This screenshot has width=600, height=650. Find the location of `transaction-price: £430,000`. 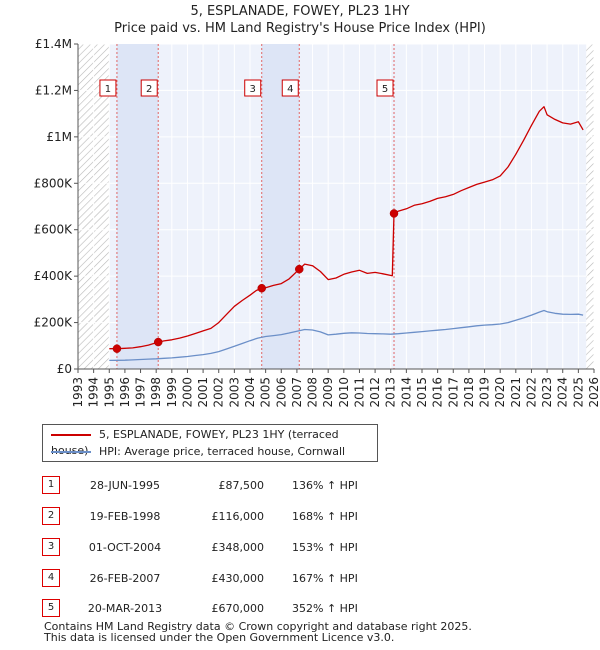

transaction-price: £430,000 is located at coordinates (238, 578).